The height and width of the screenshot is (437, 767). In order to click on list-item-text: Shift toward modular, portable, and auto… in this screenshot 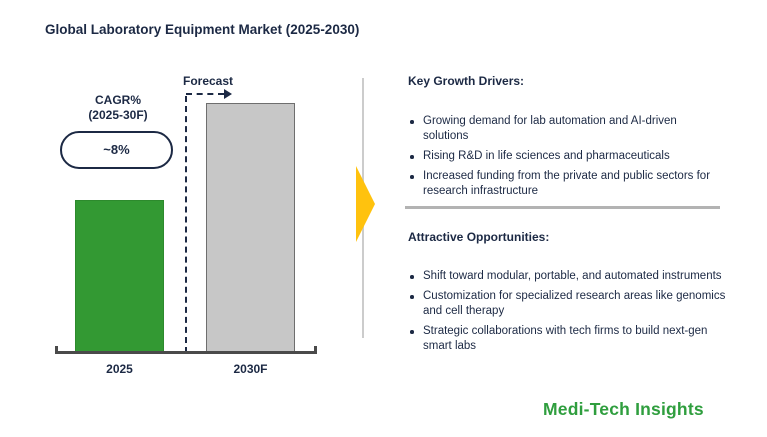, I will do `click(572, 276)`.